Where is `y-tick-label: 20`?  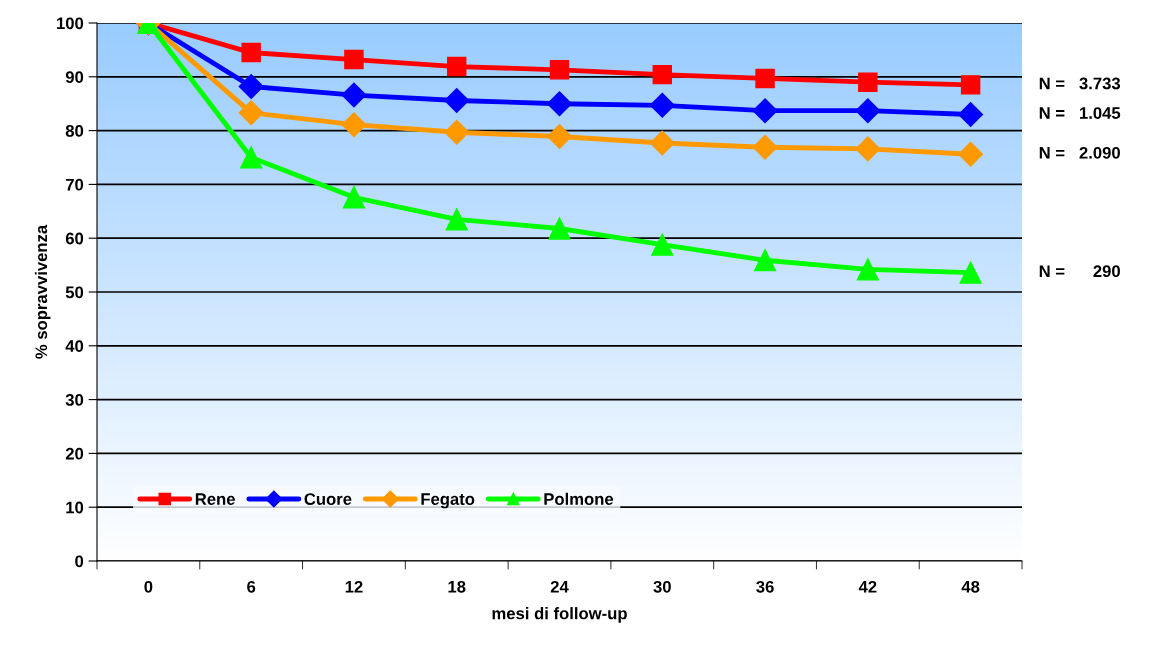
y-tick-label: 20 is located at coordinates (74, 453).